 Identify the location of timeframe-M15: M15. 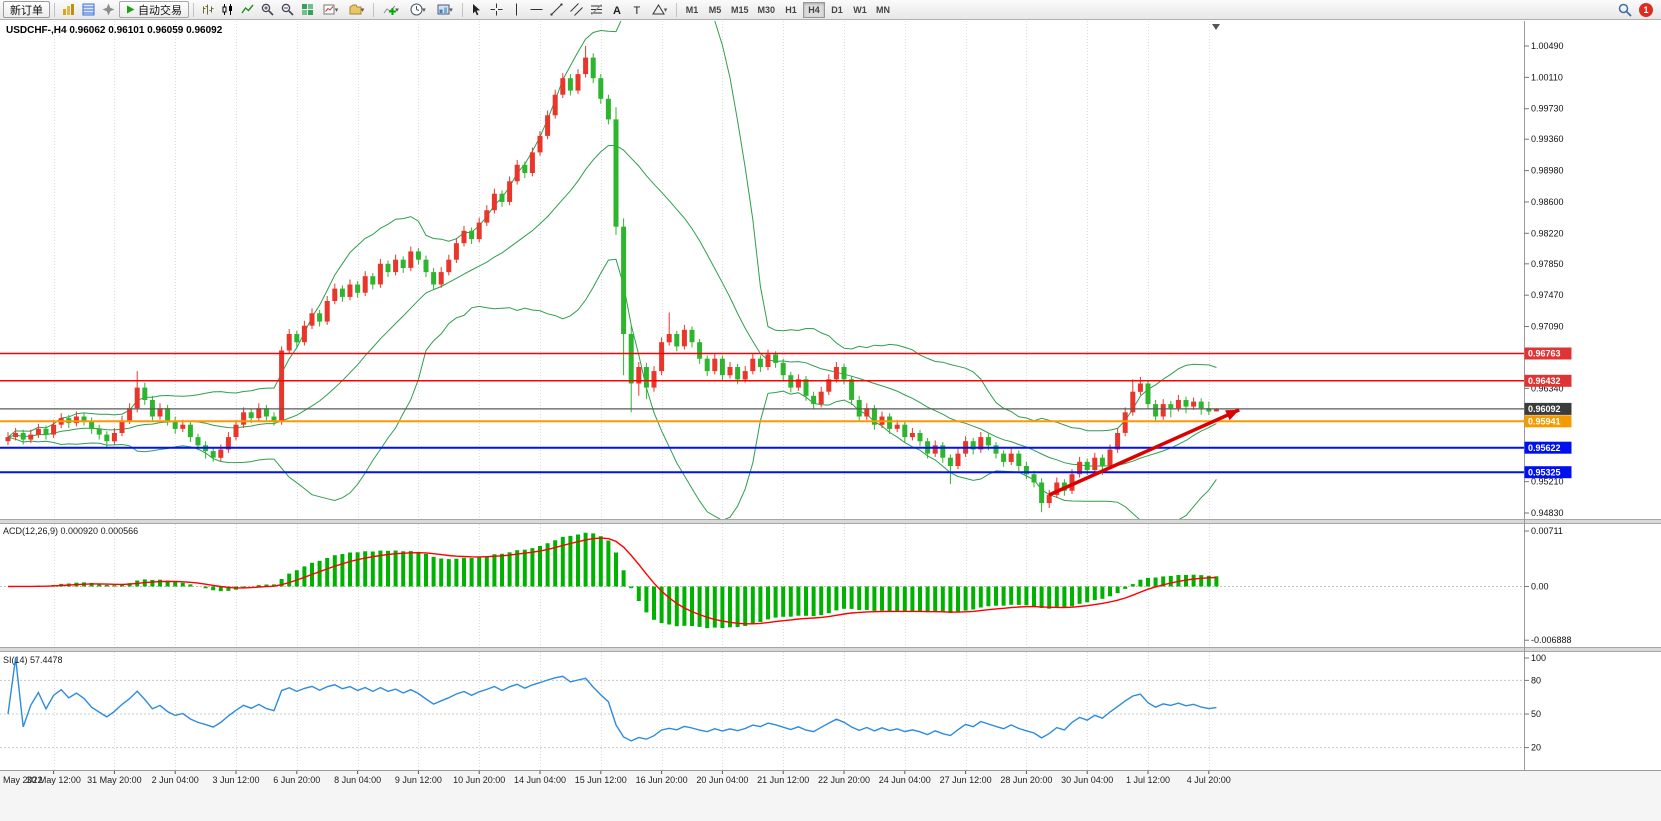
(740, 10).